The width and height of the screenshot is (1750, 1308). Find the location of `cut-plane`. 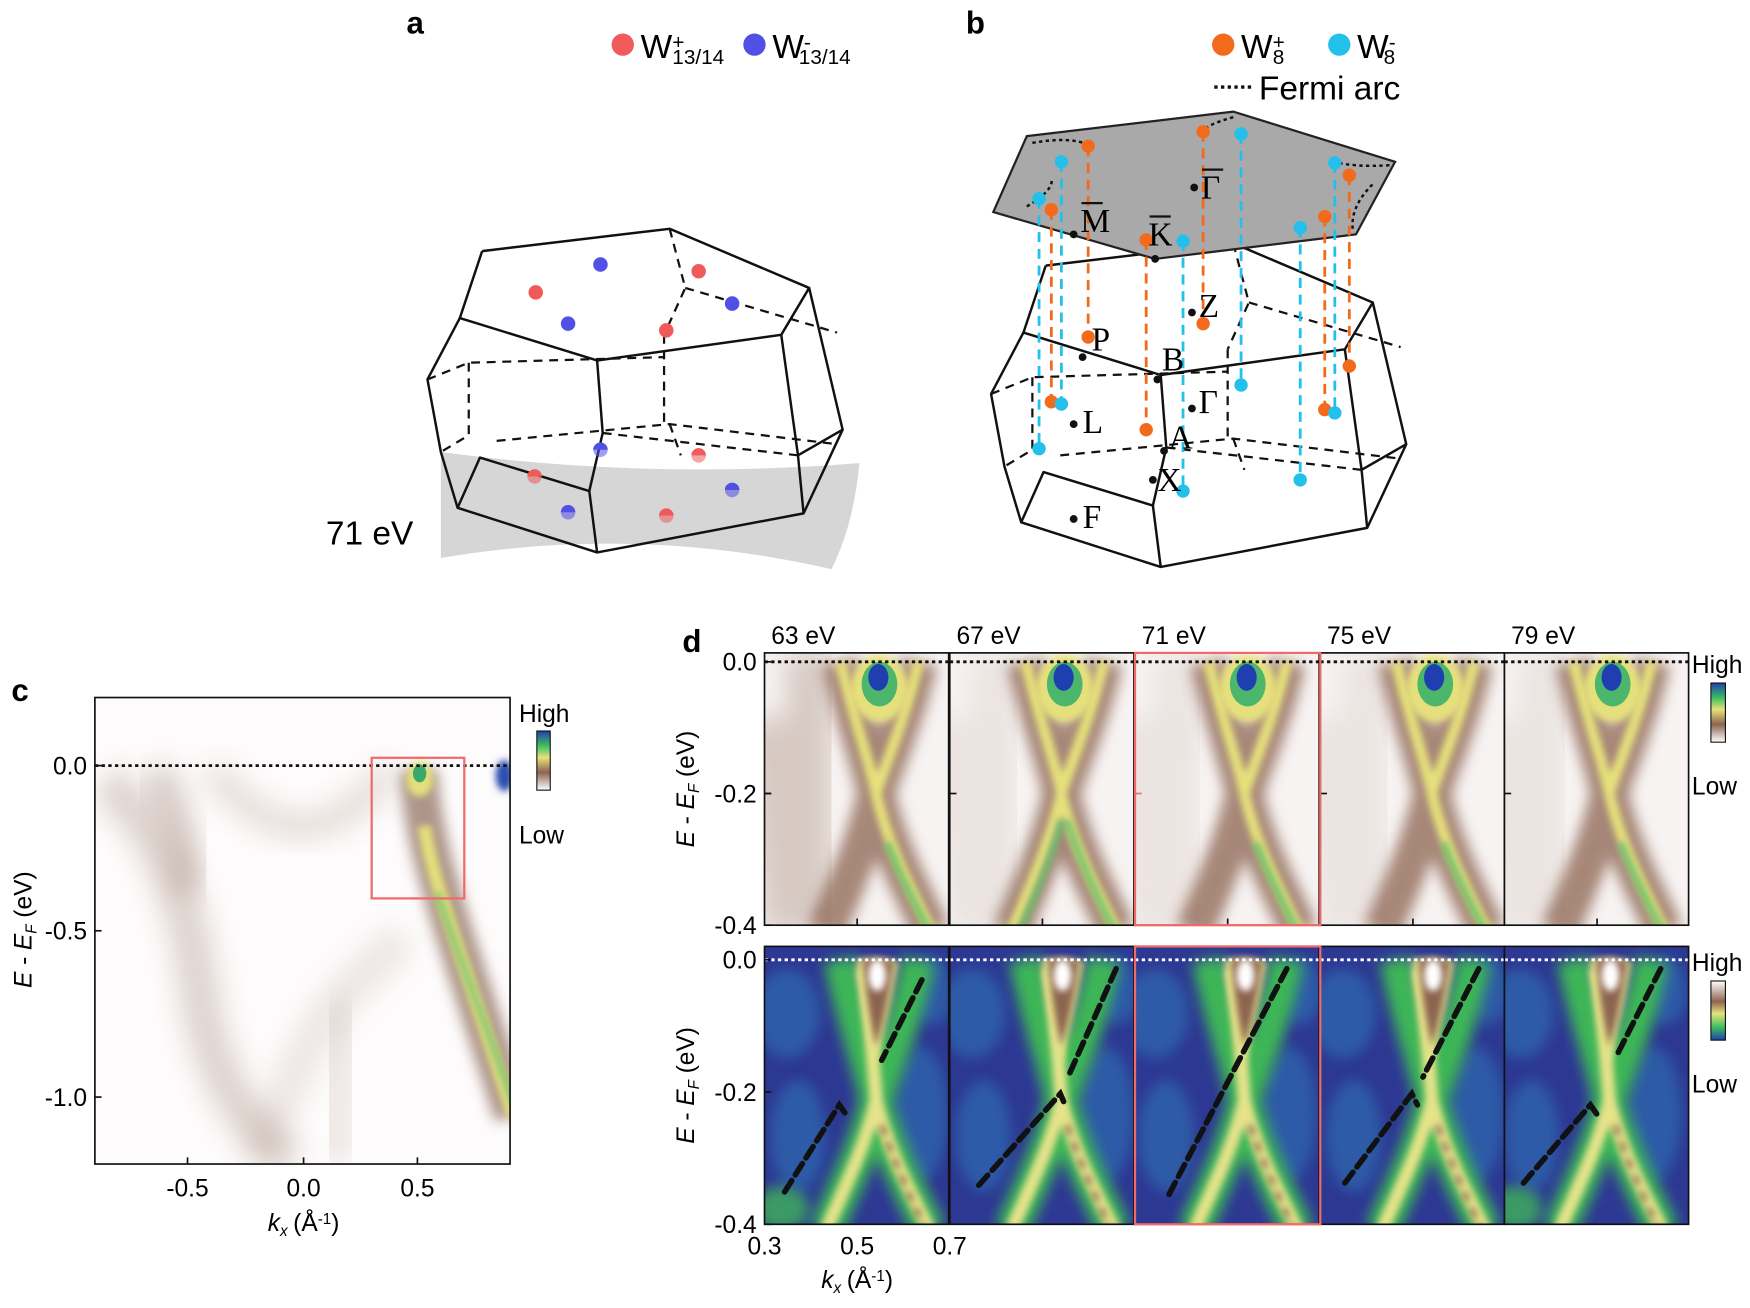

cut-plane is located at coordinates (650, 510).